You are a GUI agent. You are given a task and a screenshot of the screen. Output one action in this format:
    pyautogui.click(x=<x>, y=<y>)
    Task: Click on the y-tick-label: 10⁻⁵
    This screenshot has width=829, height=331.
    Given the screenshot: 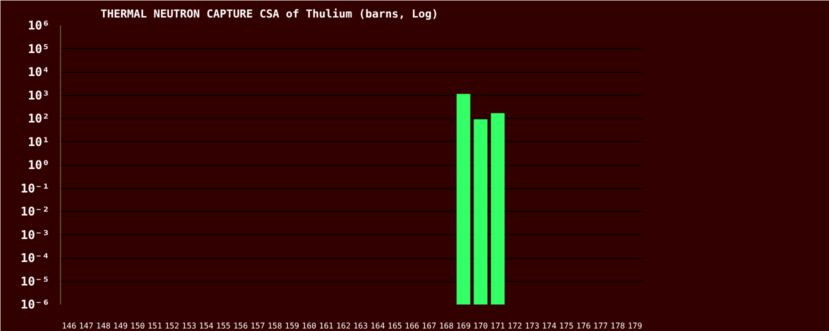 What is the action you would take?
    pyautogui.click(x=35, y=281)
    